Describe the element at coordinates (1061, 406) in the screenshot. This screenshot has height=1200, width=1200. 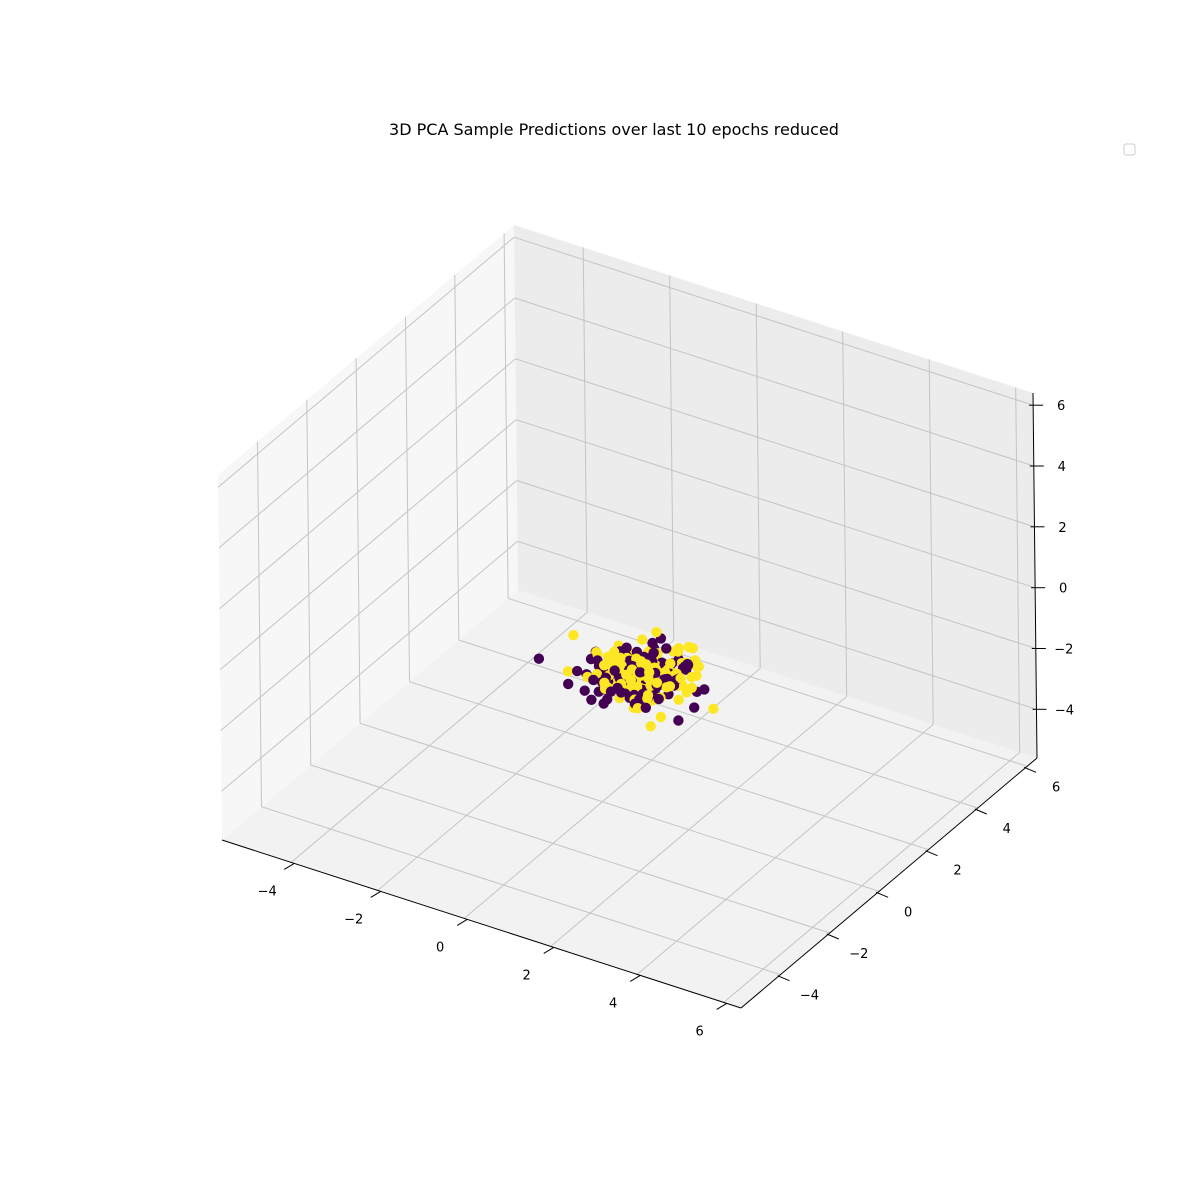
I see `z-tick-label: 6` at that location.